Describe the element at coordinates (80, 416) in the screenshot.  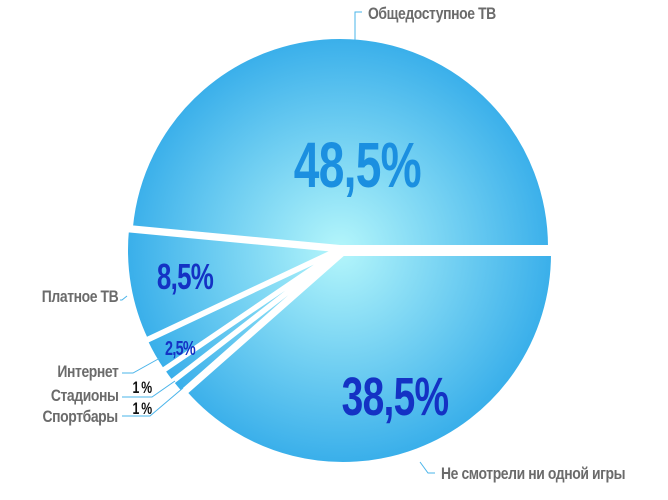
I see `slice-label-4: Спортбары` at that location.